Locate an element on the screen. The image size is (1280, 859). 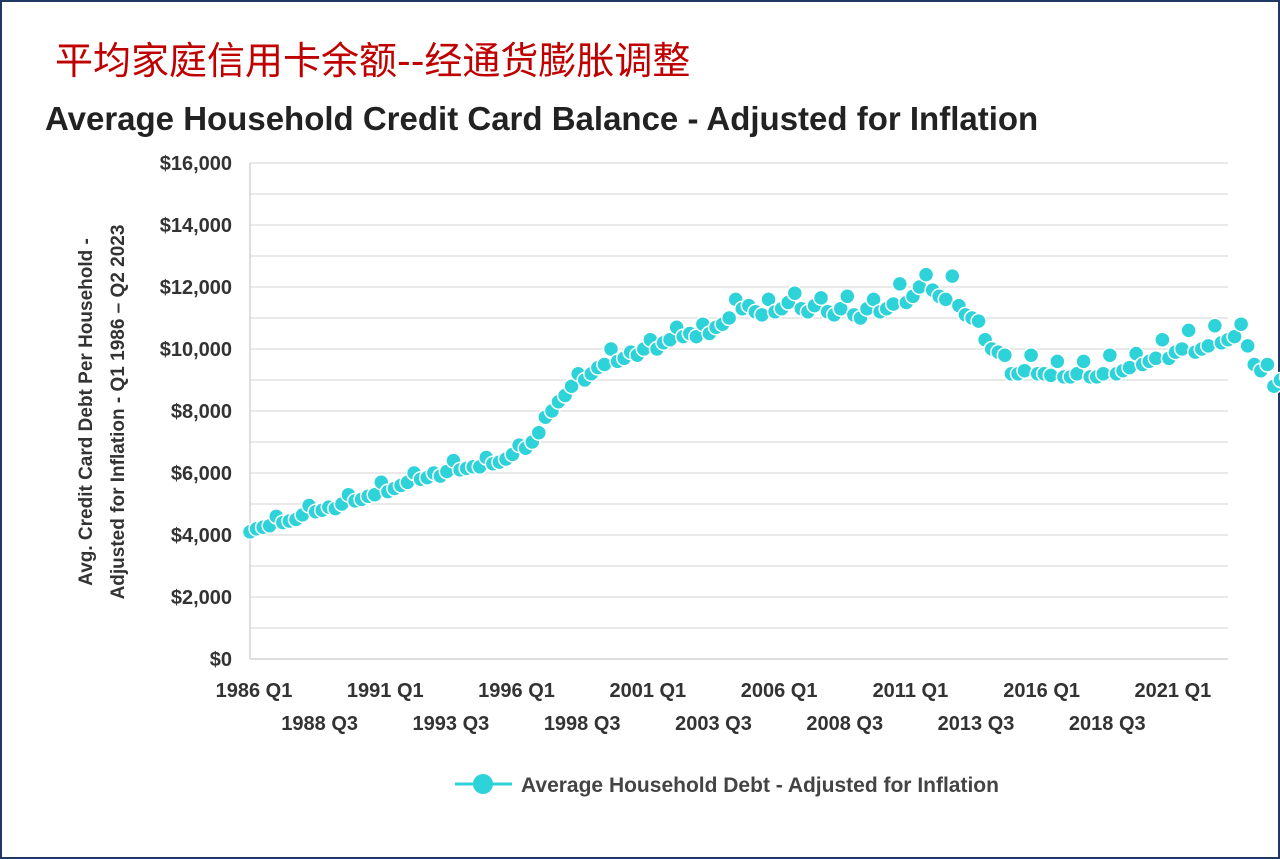
x-tick-label: 2008 Q3 is located at coordinates (844, 724).